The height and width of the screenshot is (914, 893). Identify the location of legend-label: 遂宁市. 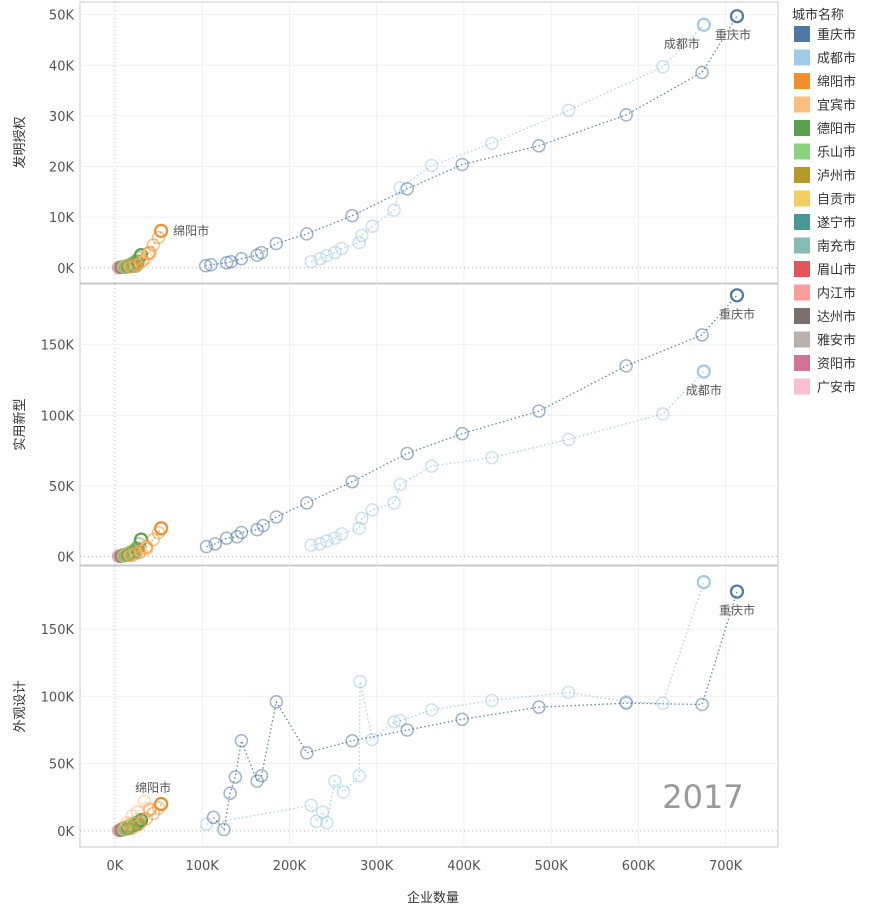
(836, 223).